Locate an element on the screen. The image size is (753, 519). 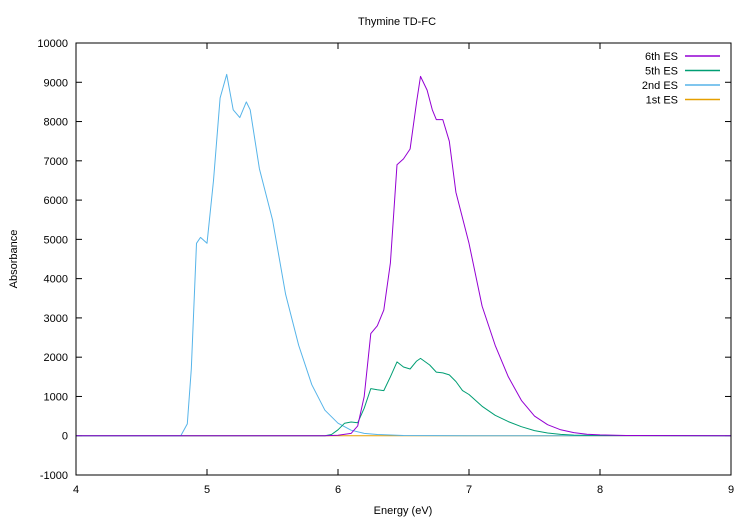
x-tick-label: 7 is located at coordinates (469, 490).